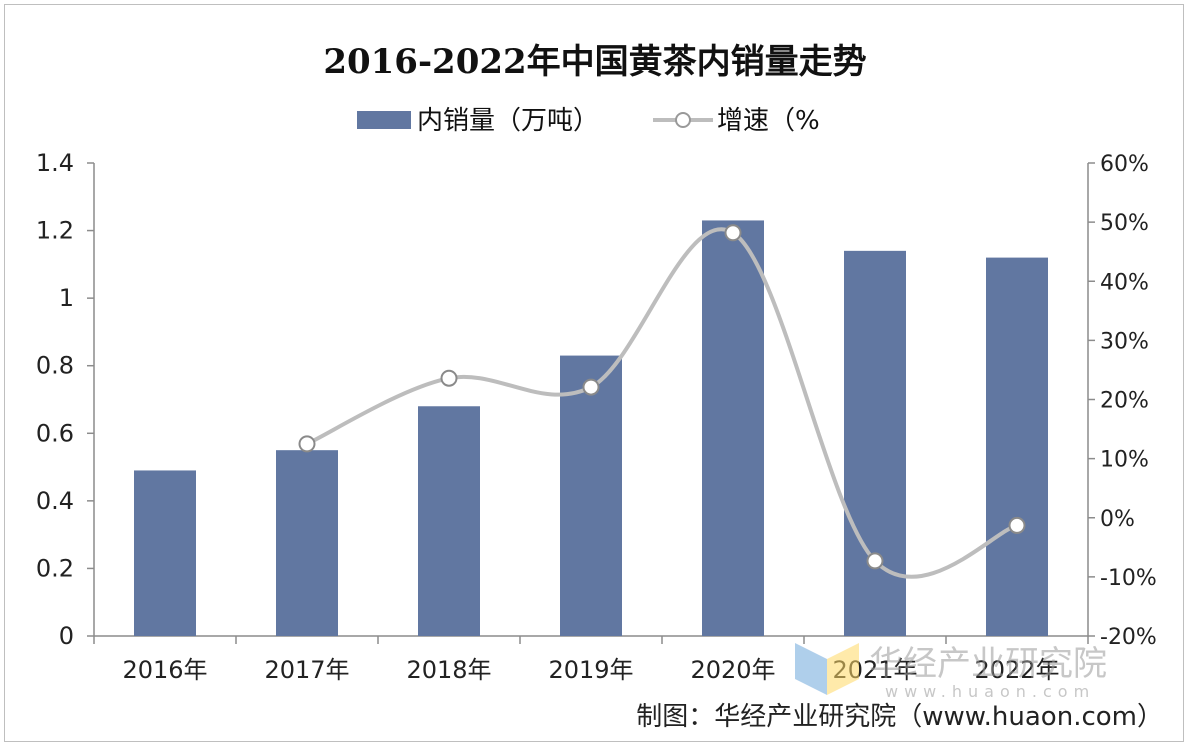  I want to click on legend-line-label: 增速（%, so click(768, 121).